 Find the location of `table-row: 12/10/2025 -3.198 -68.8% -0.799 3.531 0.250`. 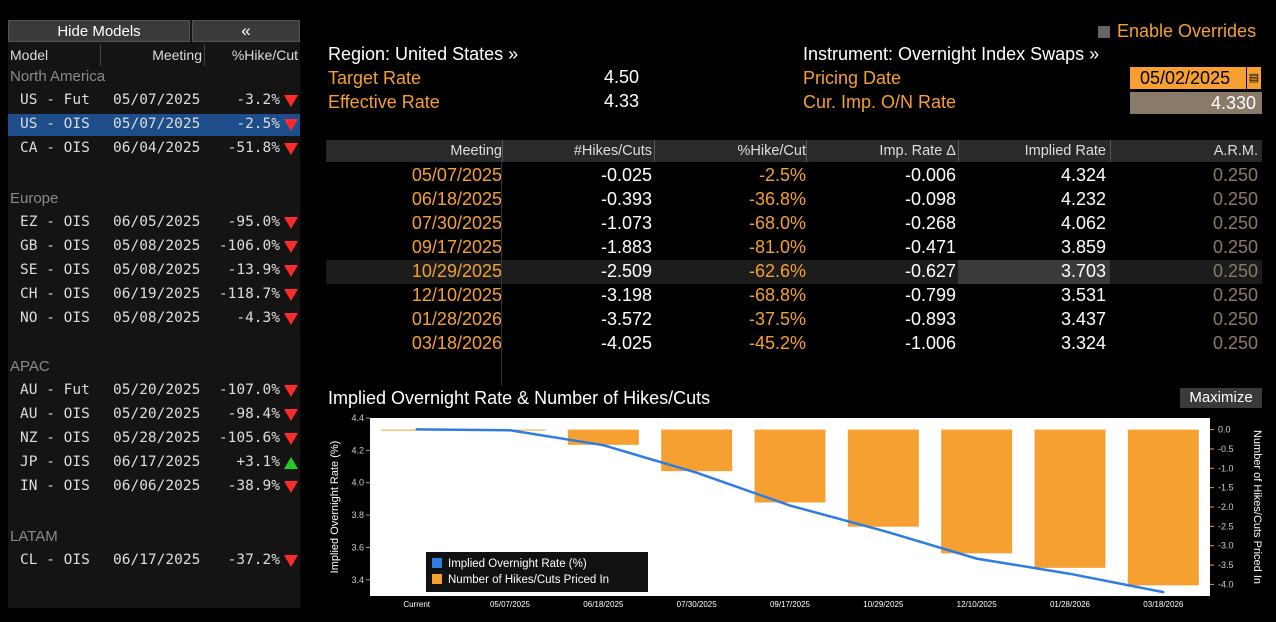

table-row: 12/10/2025 -3.198 -68.8% -0.799 3.531 0.250 is located at coordinates (794, 296).